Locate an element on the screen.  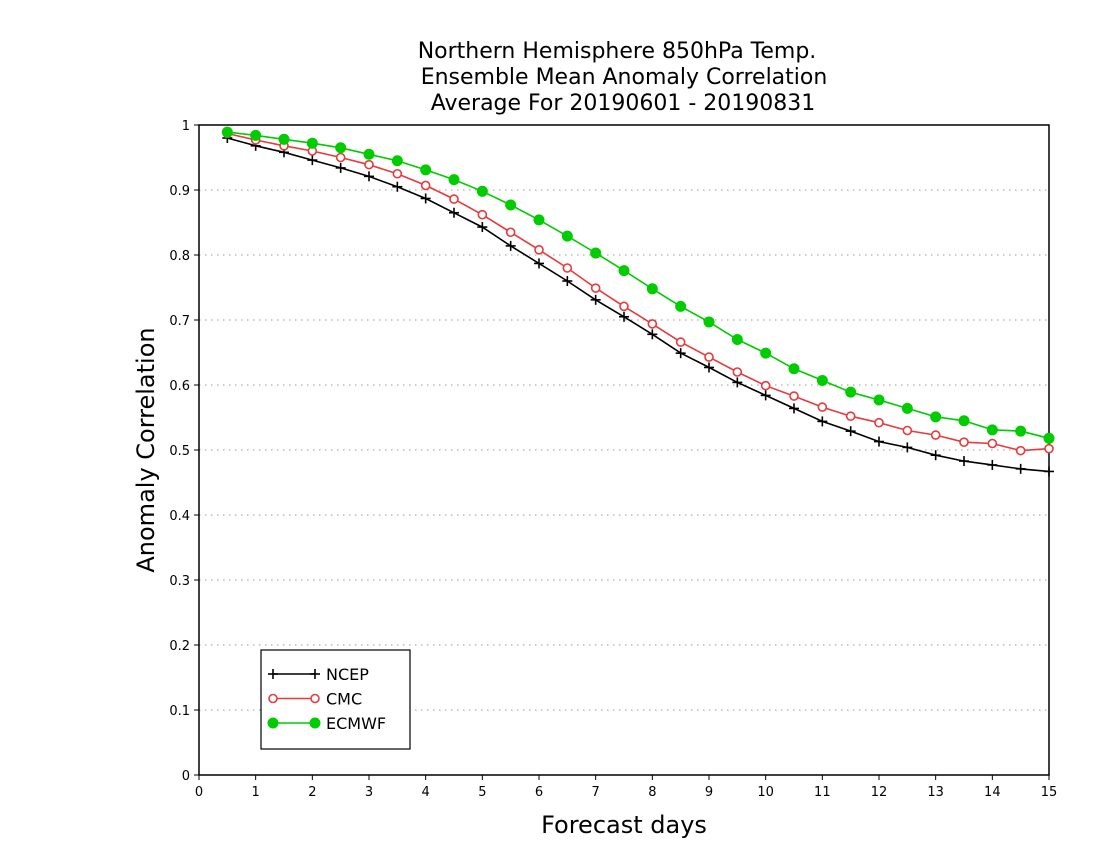
y-tick-label: 1 is located at coordinates (186, 126).